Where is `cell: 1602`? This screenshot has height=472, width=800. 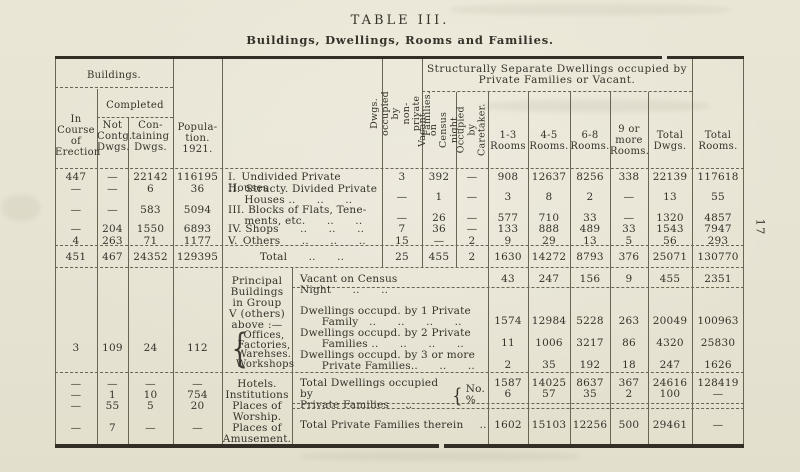 cell: 1602 is located at coordinates (508, 425).